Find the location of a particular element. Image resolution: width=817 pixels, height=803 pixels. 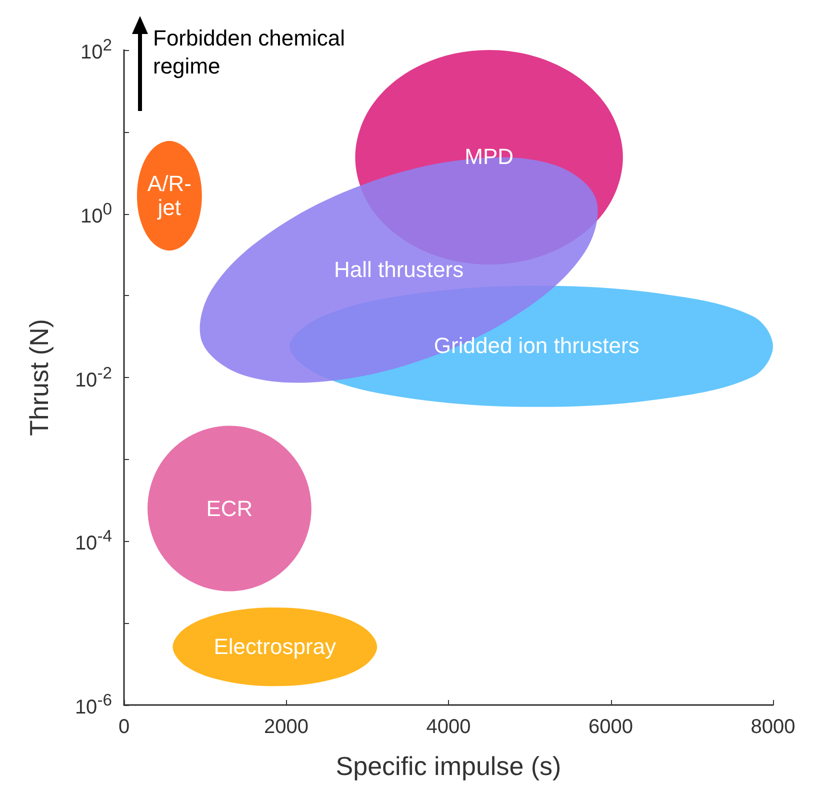

x-tick-label: 6000 is located at coordinates (610, 727).